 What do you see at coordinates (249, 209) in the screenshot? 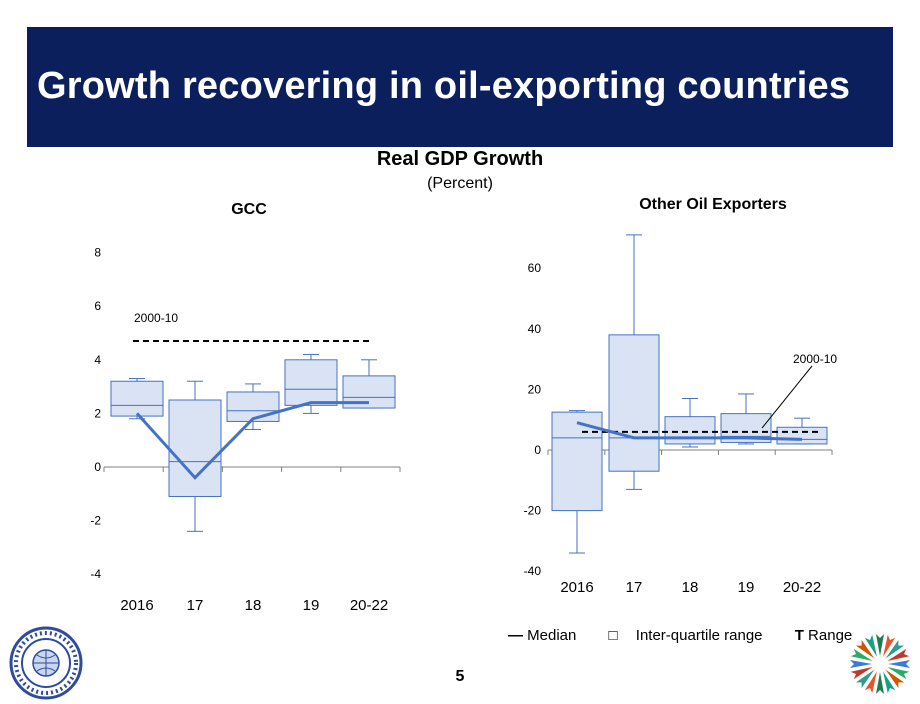
I see `chart-title: GCC` at bounding box center [249, 209].